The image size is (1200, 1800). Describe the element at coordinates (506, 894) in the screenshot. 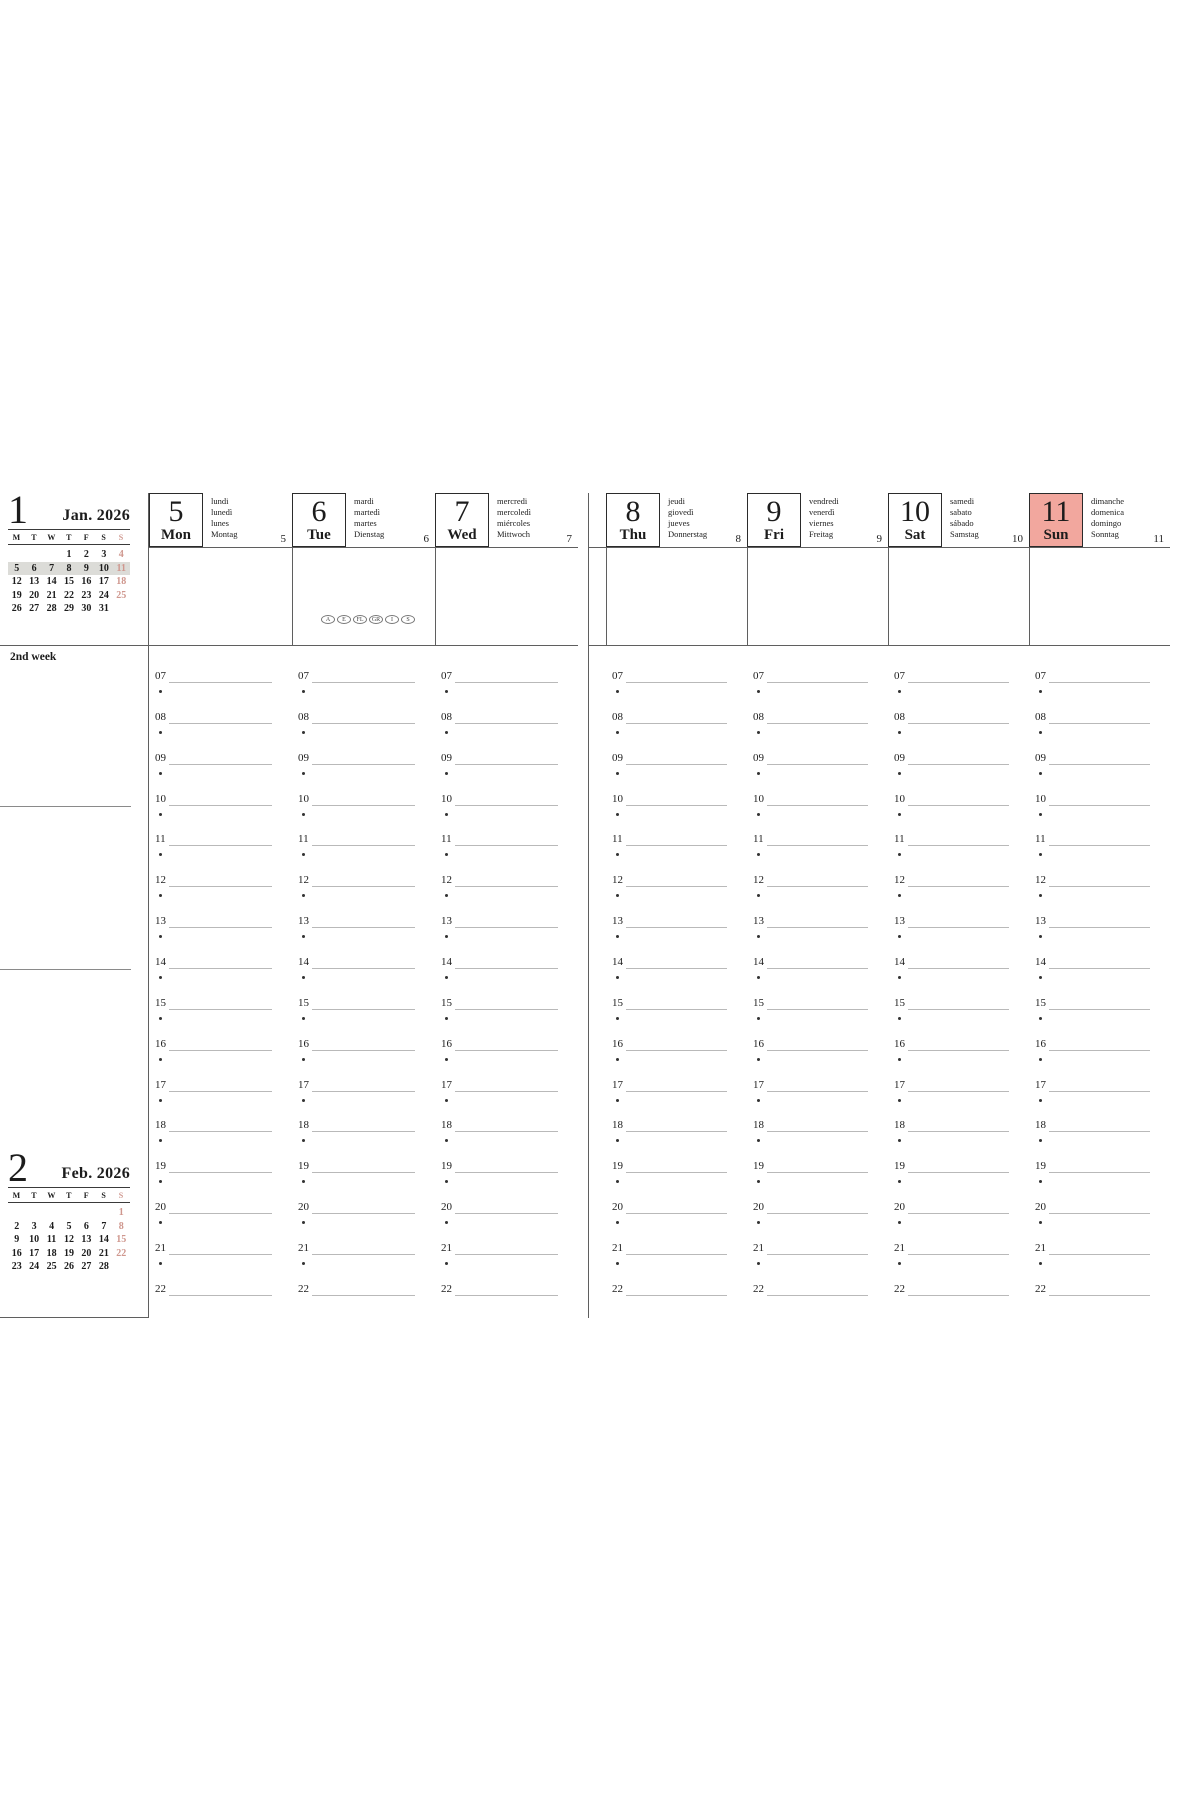

I see `hour-slot: 12` at that location.